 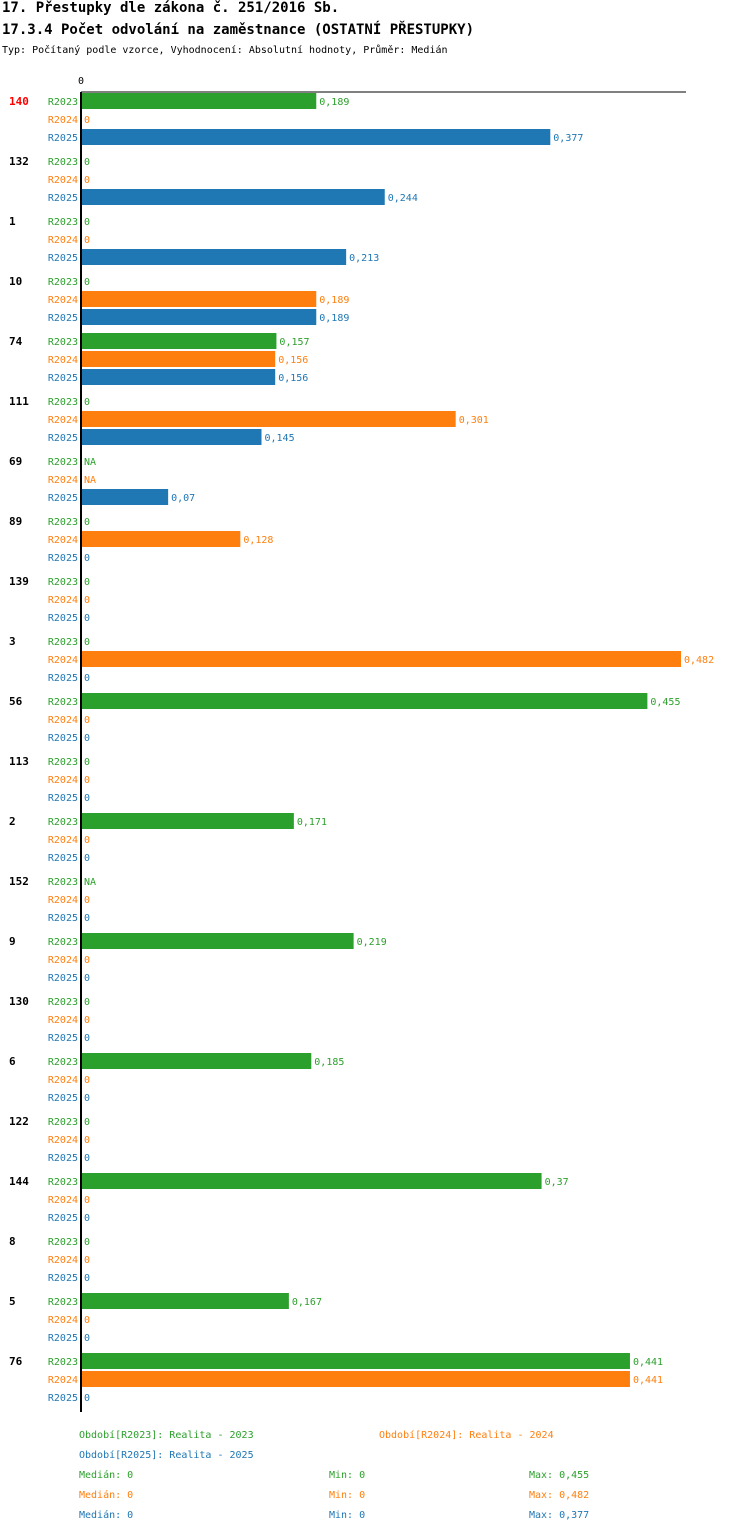 What do you see at coordinates (19, 1121) in the screenshot?
I see `category-label-122: 122` at bounding box center [19, 1121].